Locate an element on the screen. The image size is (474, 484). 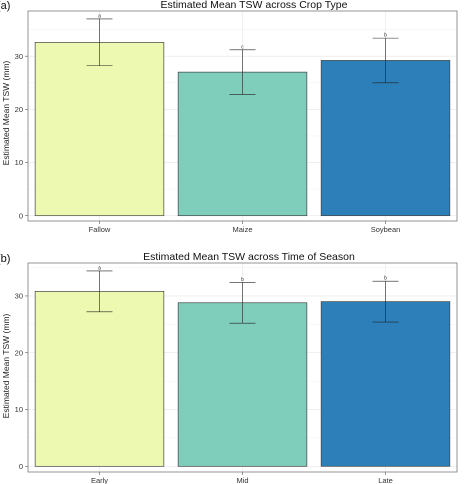
chart-title-a: Estimated Mean TSW across Crop Type is located at coordinates (254, 5).